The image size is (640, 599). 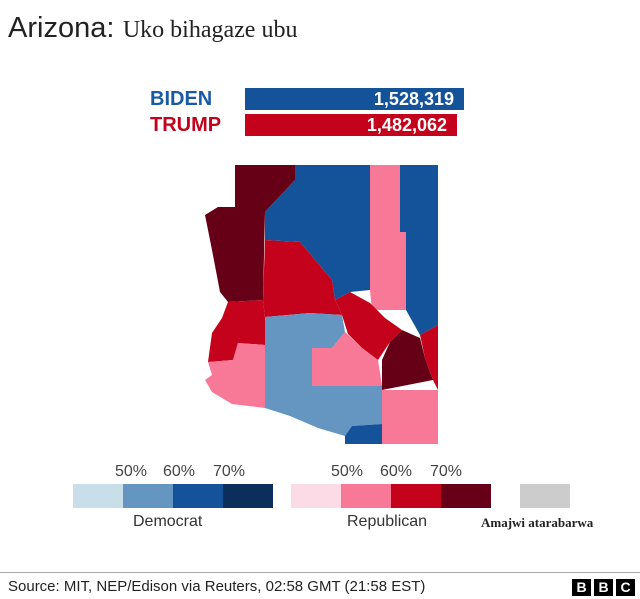 I want to click on trump-vote-bar: 1,482,062, so click(x=351, y=125).